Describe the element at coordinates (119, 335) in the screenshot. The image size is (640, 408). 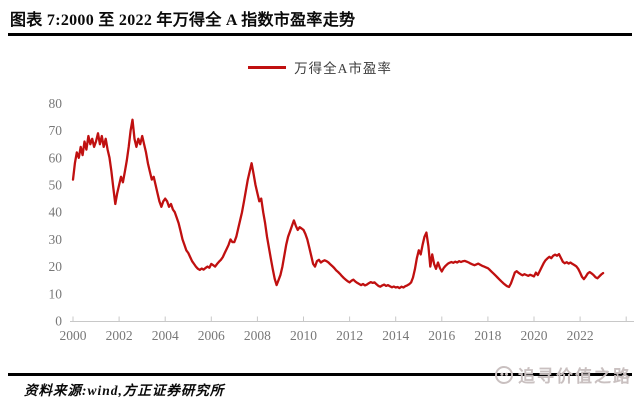
I see `x-tick-label: 2002` at that location.